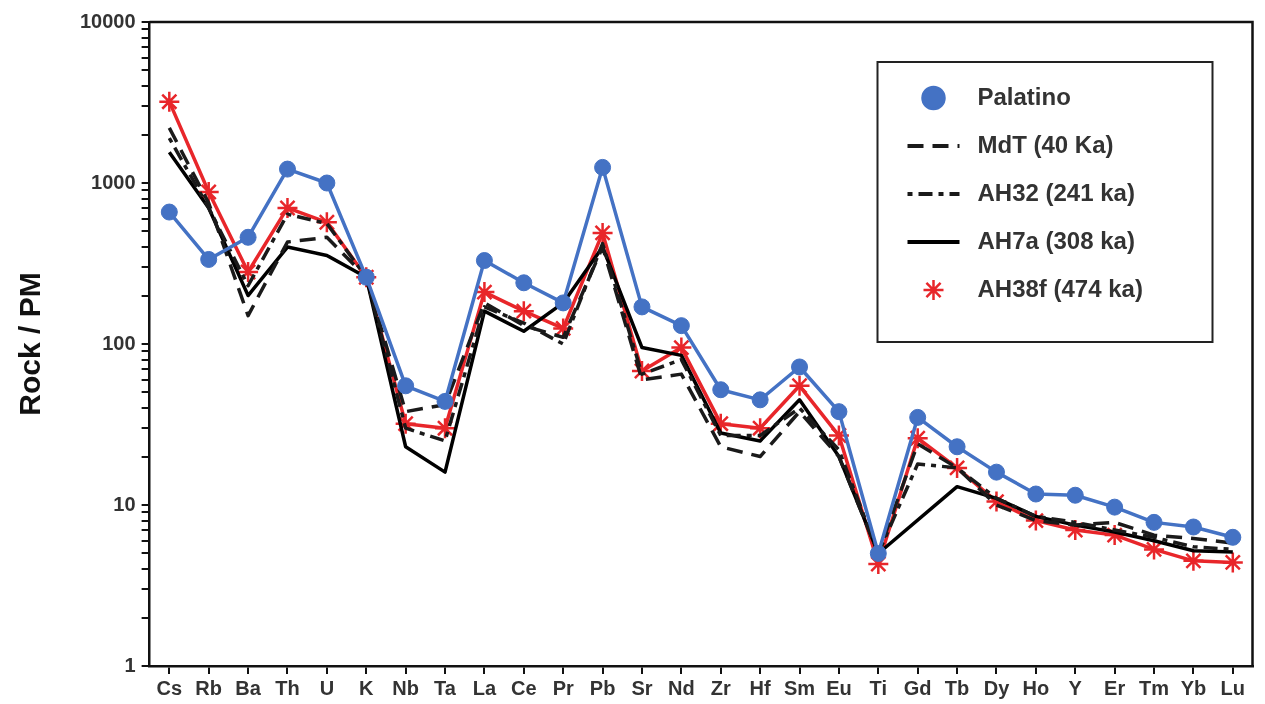  I want to click on x-tick-label: Pb, so click(602, 687).